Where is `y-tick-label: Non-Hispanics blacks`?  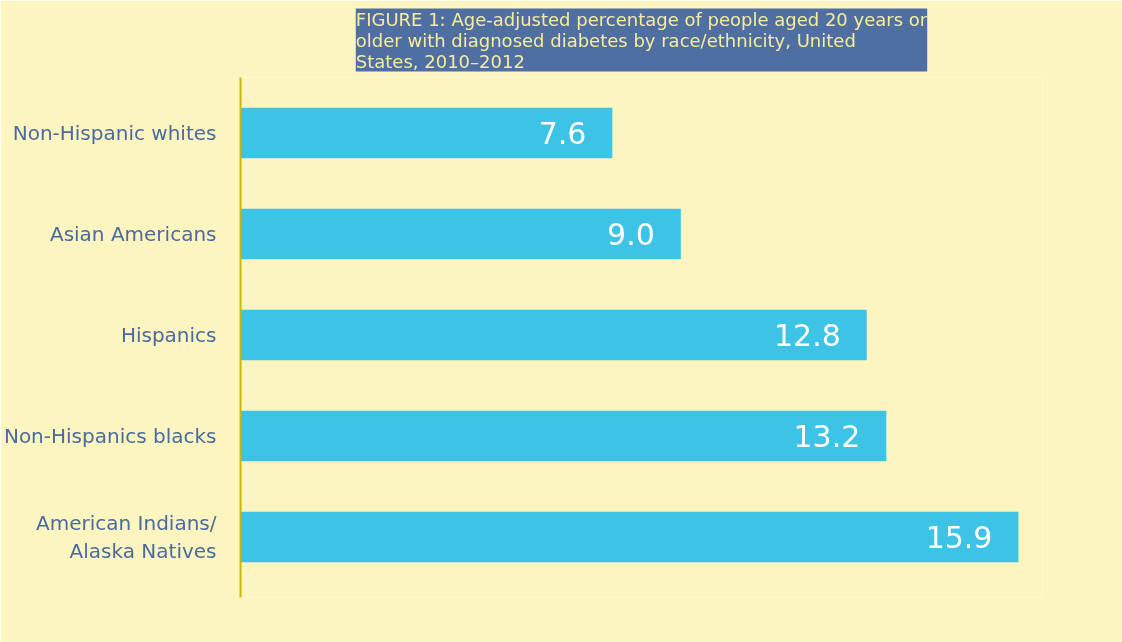
y-tick-label: Non-Hispanics blacks is located at coordinates (110, 435).